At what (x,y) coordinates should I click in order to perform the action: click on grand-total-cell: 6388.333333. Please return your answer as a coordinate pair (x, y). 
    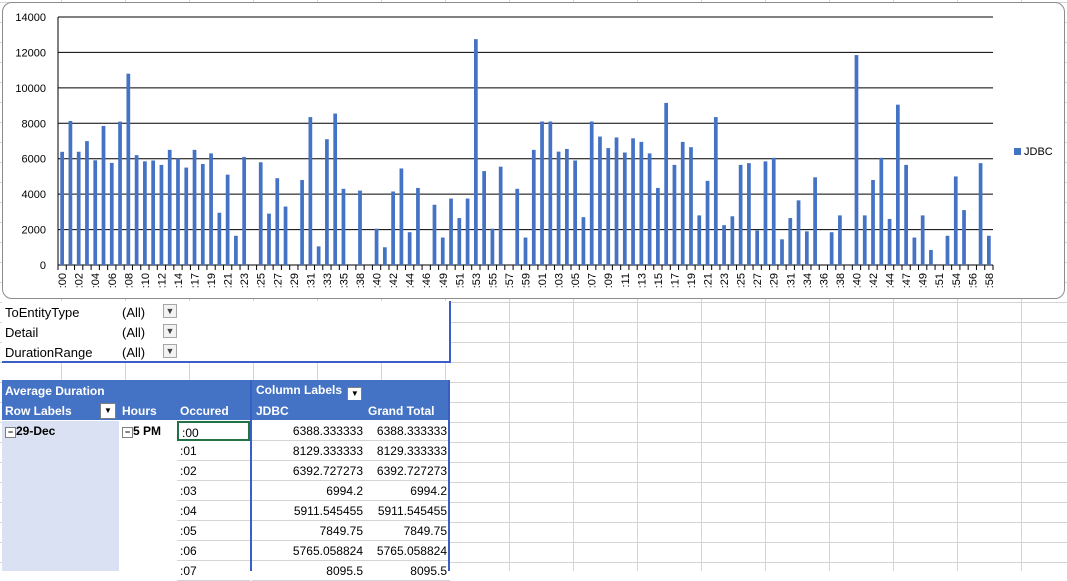
    Looking at the image, I should click on (408, 431).